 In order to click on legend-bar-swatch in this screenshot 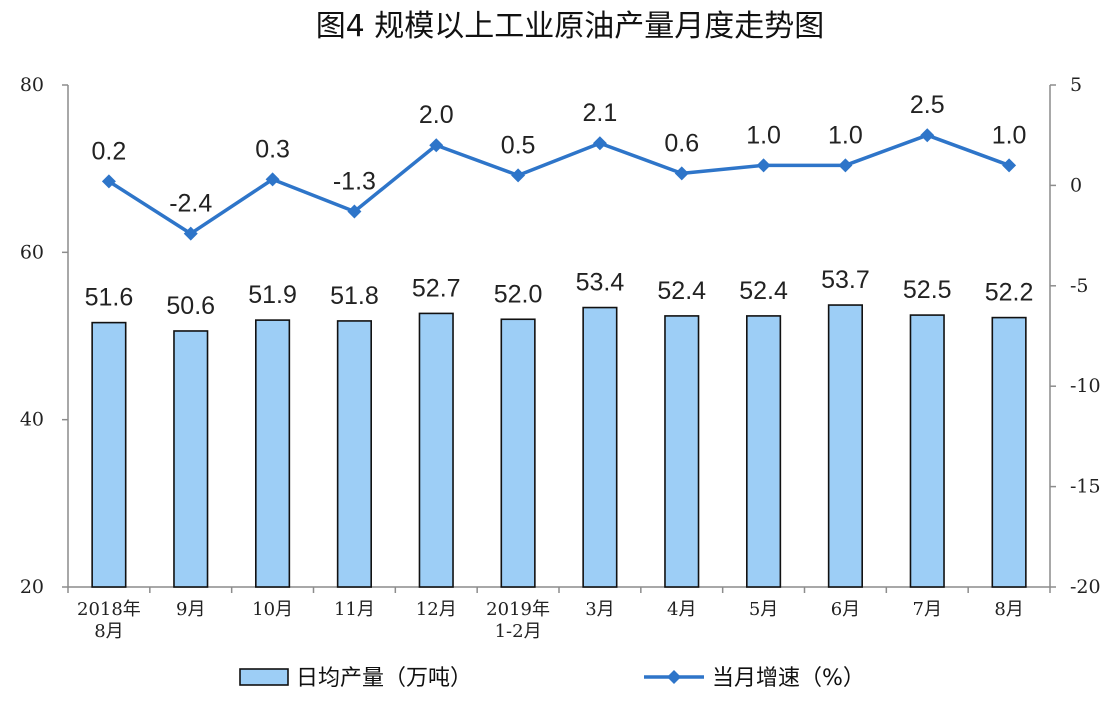, I will do `click(264, 677)`.